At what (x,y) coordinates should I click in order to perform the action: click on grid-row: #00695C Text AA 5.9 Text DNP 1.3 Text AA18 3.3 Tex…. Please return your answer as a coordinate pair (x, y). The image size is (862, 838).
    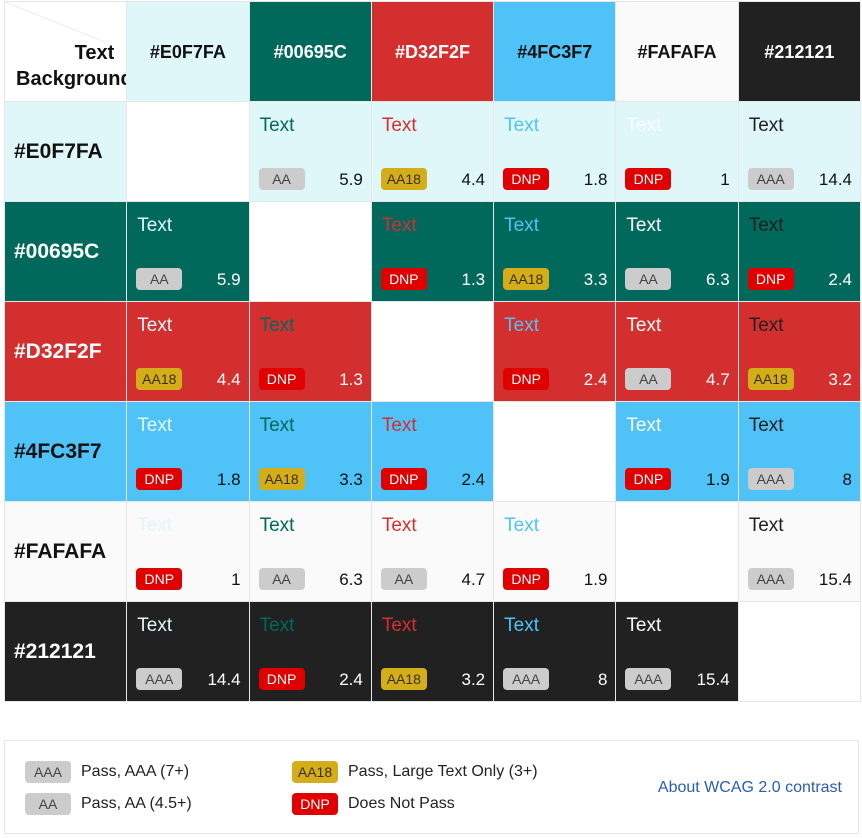
    Looking at the image, I should click on (432, 251).